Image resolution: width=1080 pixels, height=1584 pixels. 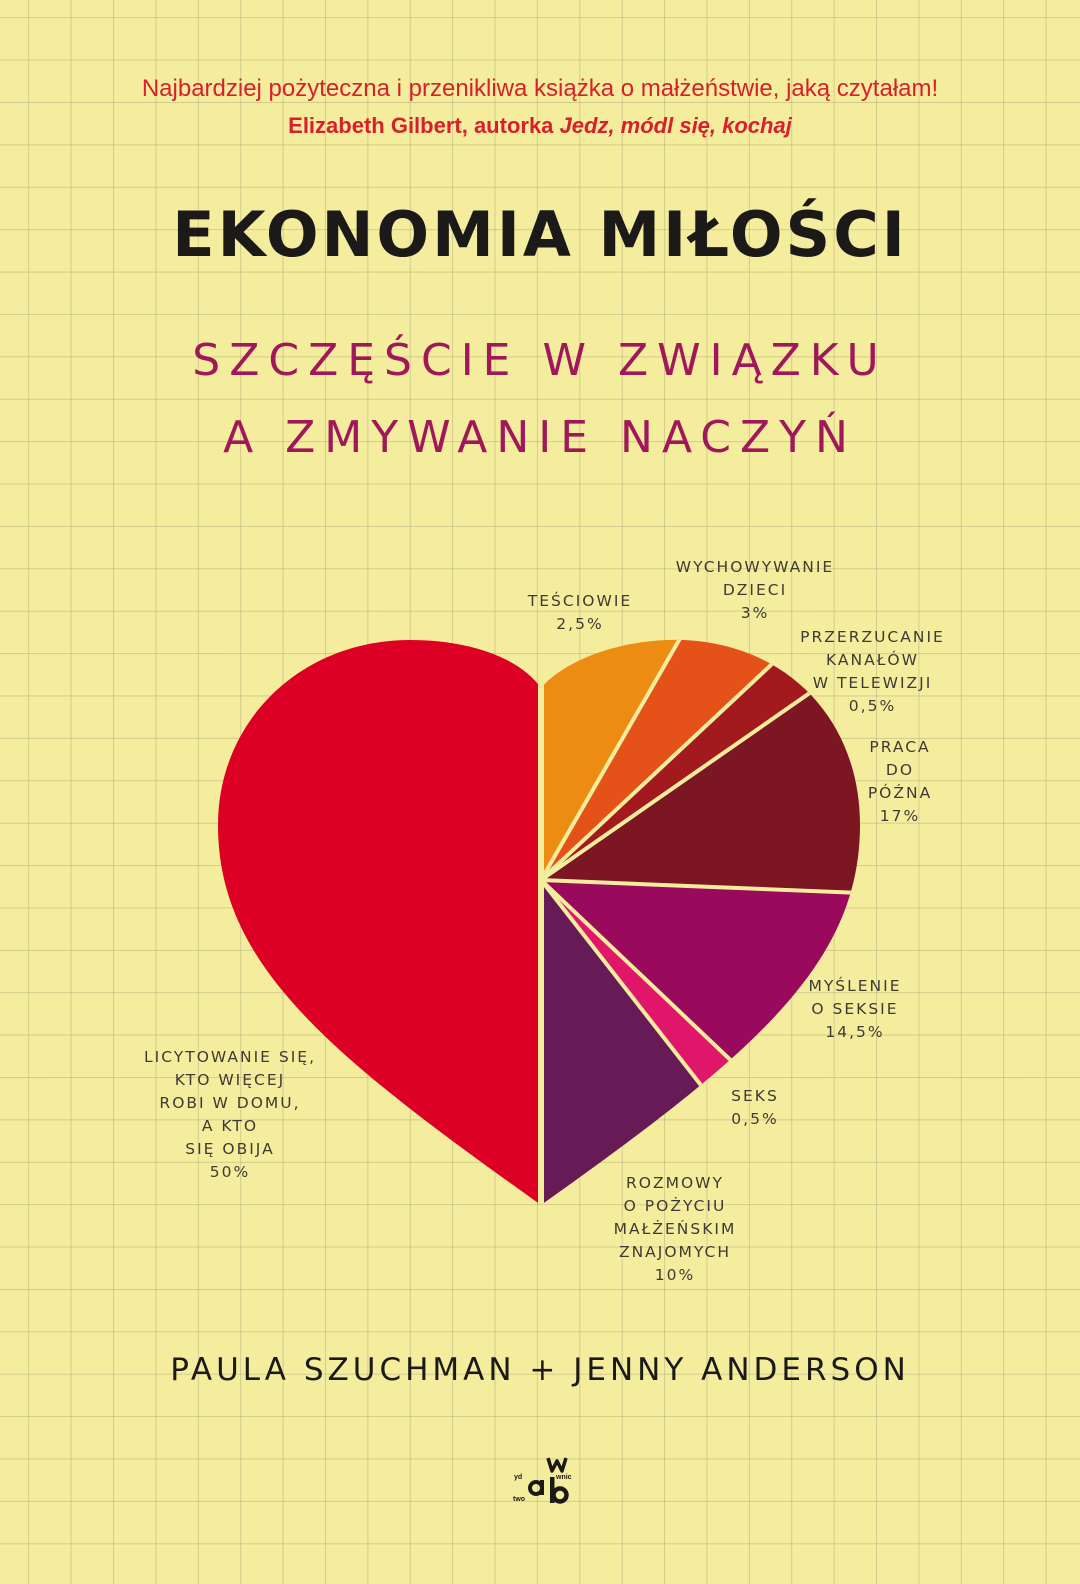 What do you see at coordinates (580, 612) in the screenshot?
I see `label-tesciowie: TEŚCIOWIE 2,5%` at bounding box center [580, 612].